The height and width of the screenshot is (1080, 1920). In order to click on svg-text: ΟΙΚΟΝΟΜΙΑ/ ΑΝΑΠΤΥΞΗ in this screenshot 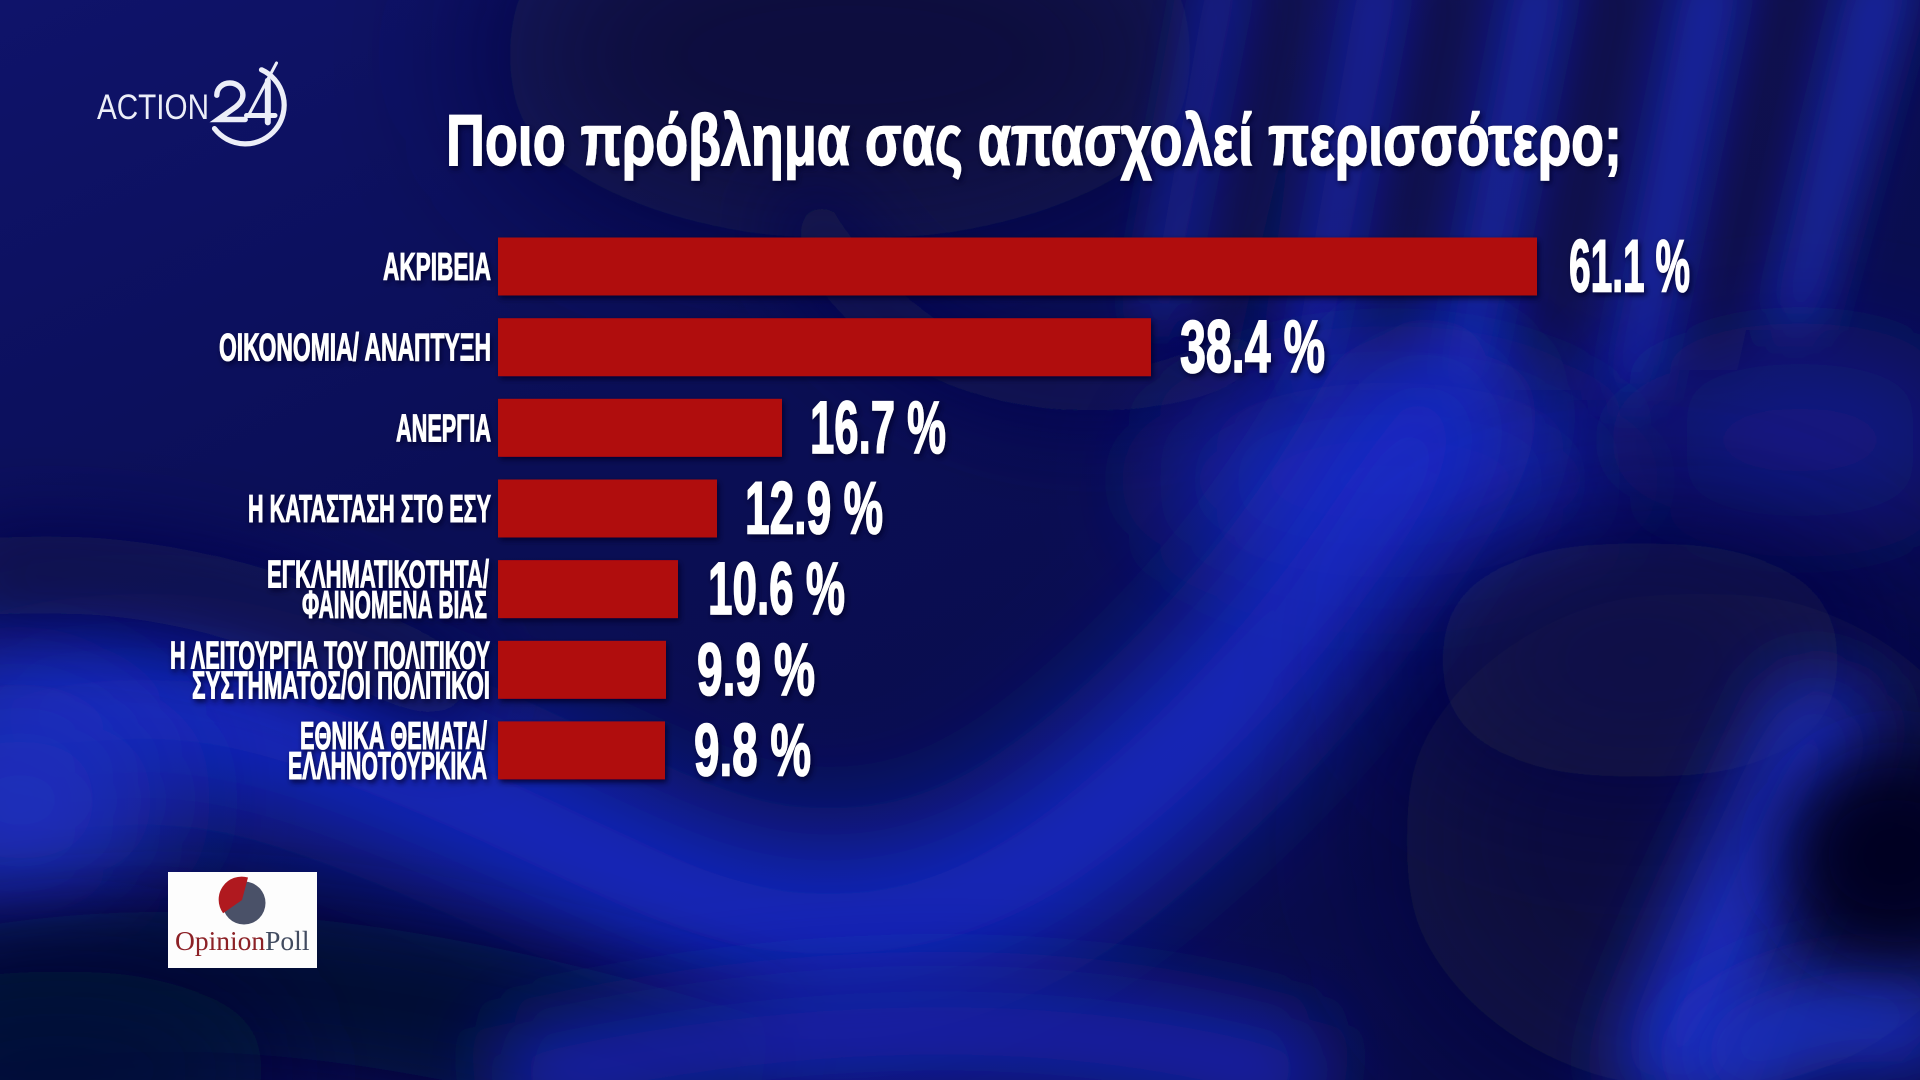, I will do `click(355, 348)`.